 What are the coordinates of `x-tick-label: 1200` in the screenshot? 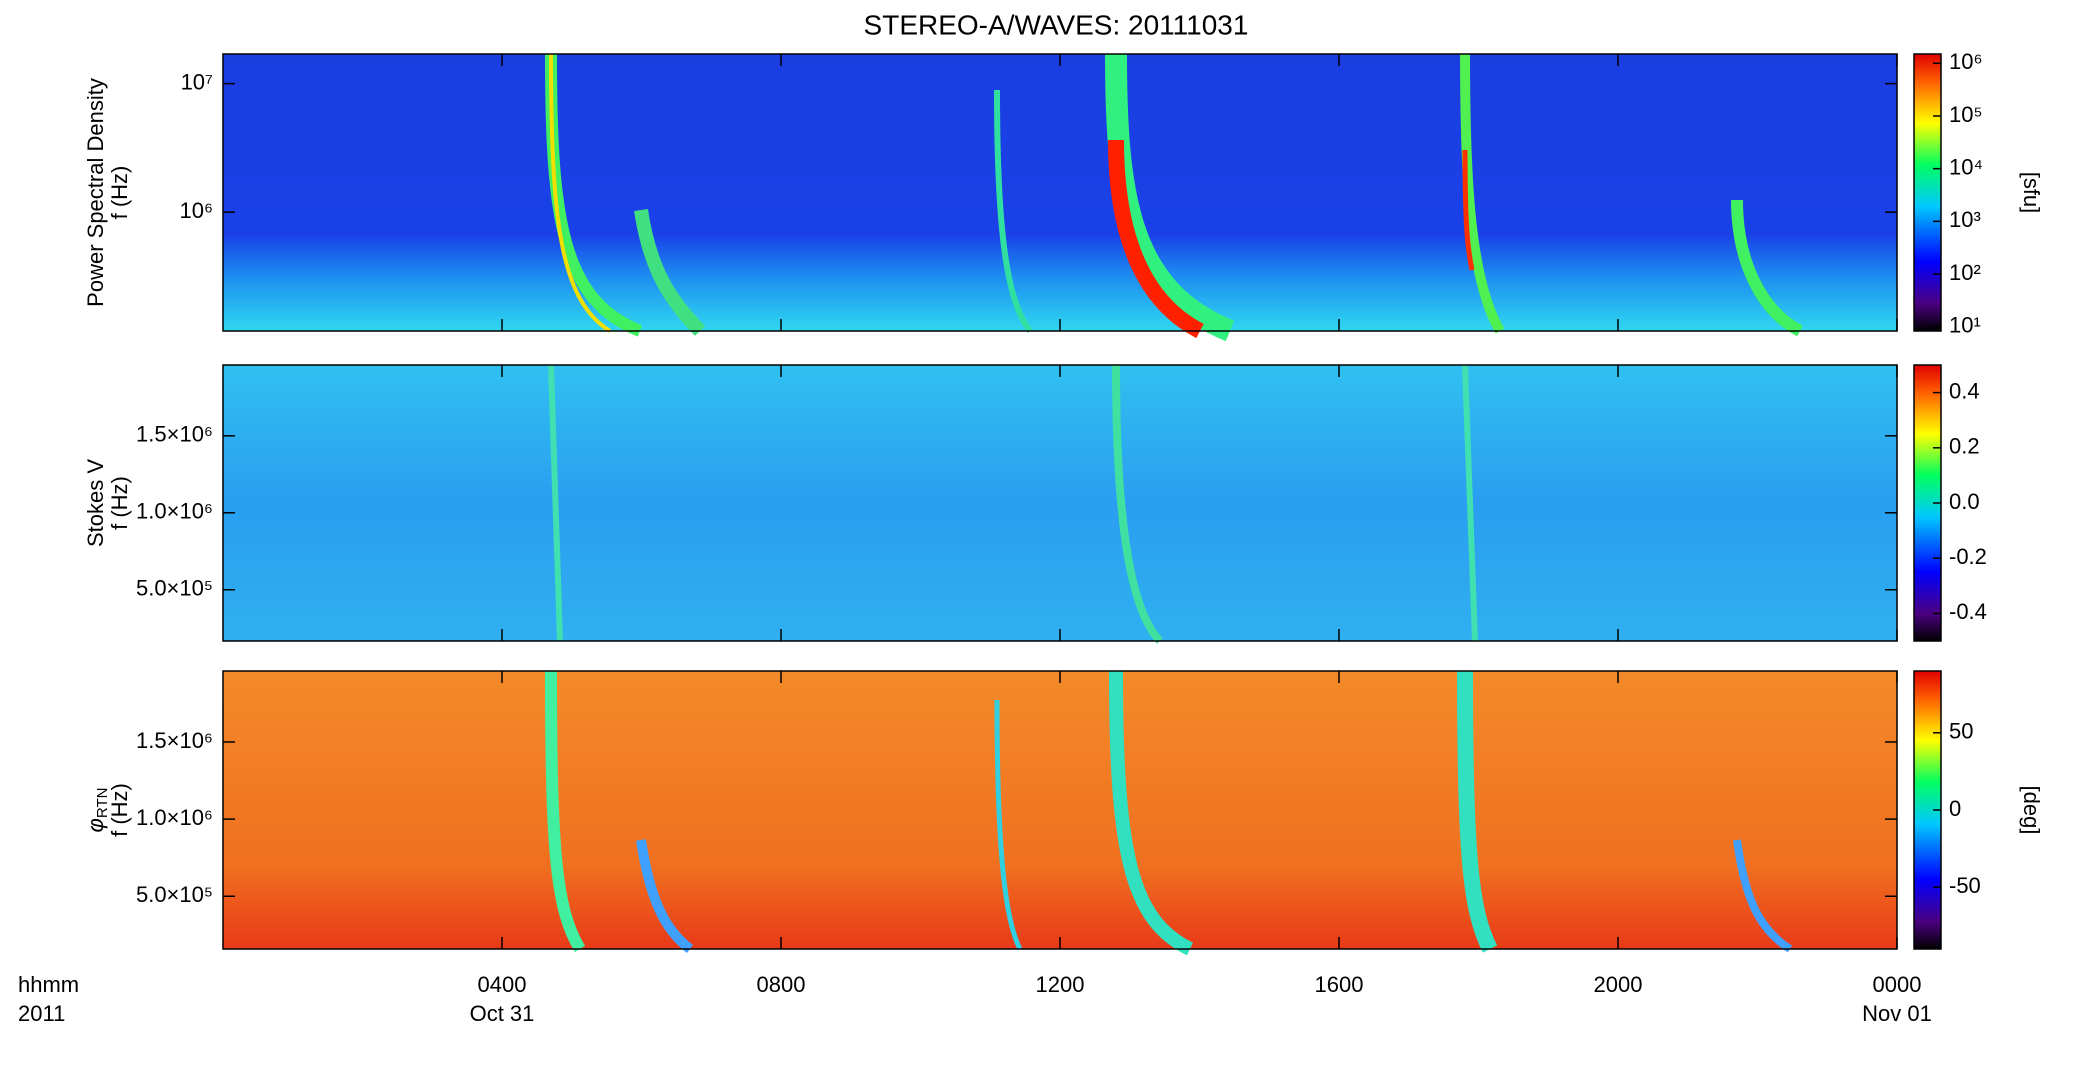 It's located at (1060, 984).